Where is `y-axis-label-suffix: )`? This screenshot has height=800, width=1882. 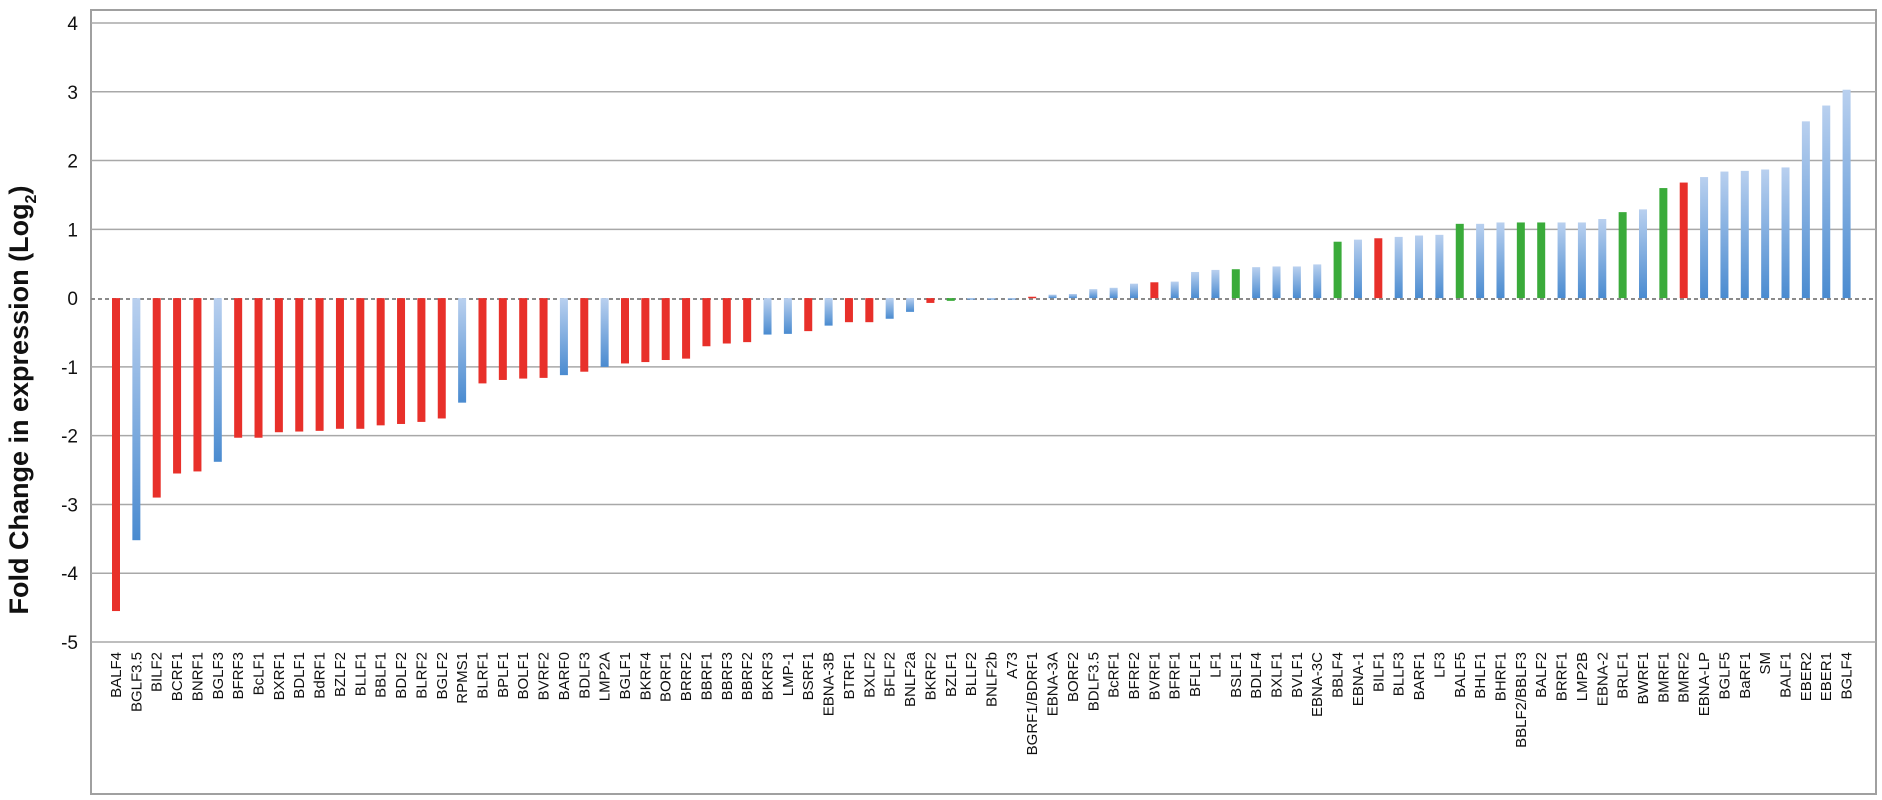
y-axis-label-suffix: ) is located at coordinates (19, 190).